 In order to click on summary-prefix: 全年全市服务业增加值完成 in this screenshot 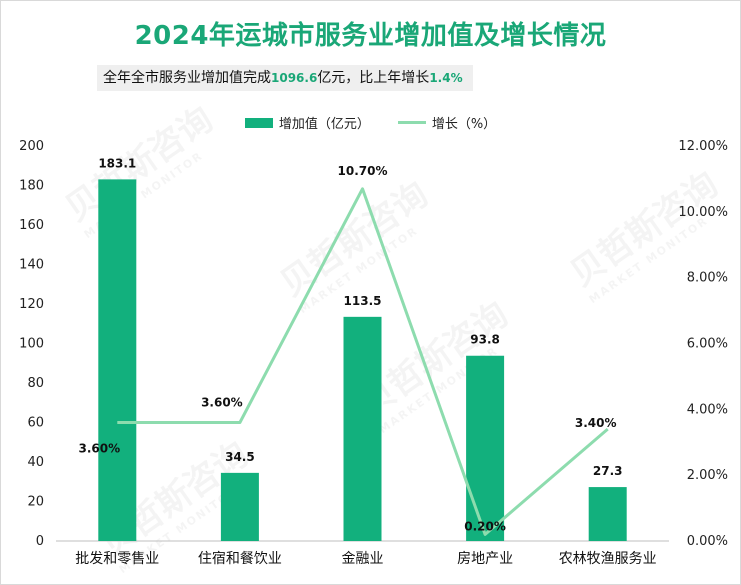, I will do `click(187, 78)`.